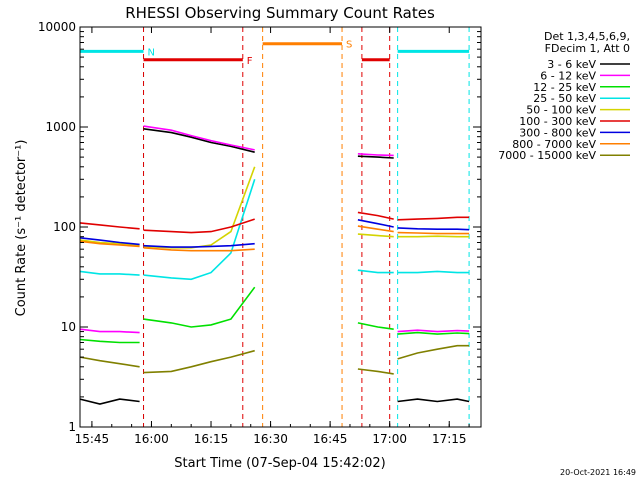 This screenshot has height=480, width=640. Describe the element at coordinates (557, 132) in the screenshot. I see `legend-label: 300 - 800 keV` at that location.